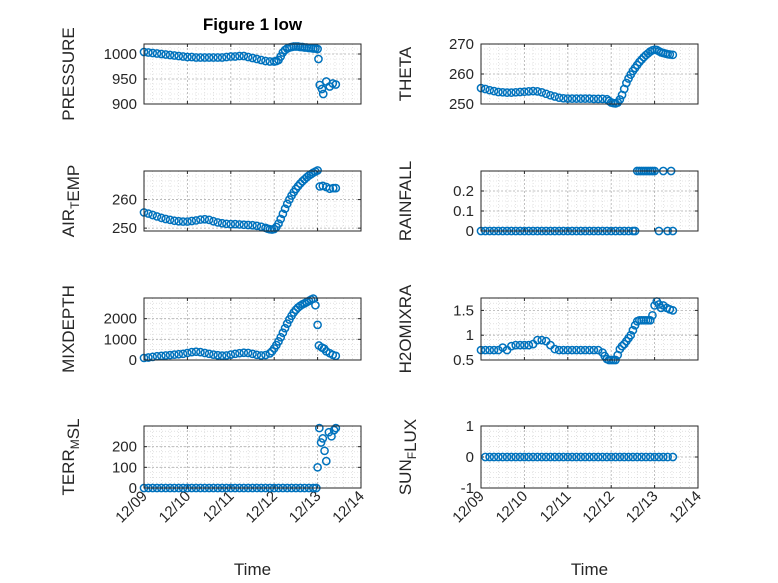 The height and width of the screenshot is (583, 778). What do you see at coordinates (461, 44) in the screenshot?
I see `y-tick-label: 270` at bounding box center [461, 44].